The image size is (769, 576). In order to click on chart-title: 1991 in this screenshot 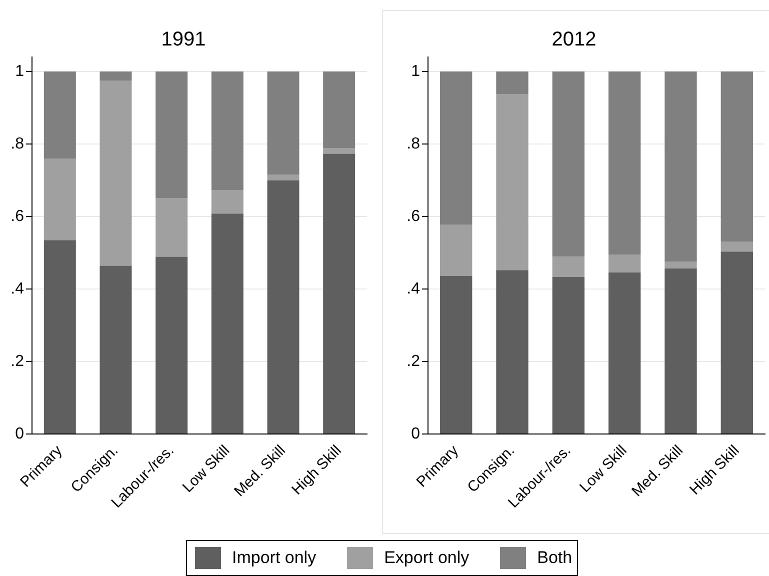, I will do `click(183, 39)`.